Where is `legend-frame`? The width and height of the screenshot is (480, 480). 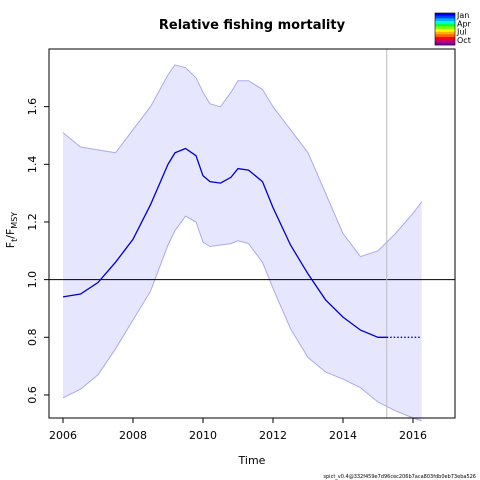
legend-frame is located at coordinates (445, 29).